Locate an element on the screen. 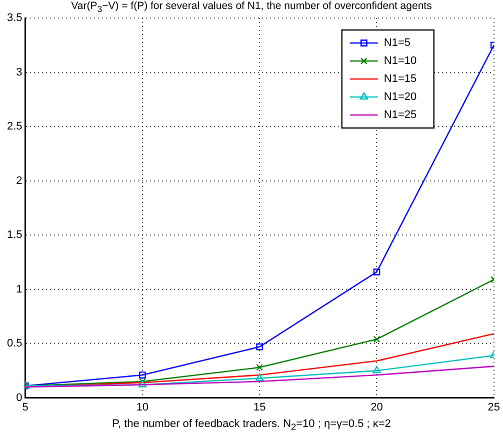  legend-label: N1=10 is located at coordinates (400, 61).